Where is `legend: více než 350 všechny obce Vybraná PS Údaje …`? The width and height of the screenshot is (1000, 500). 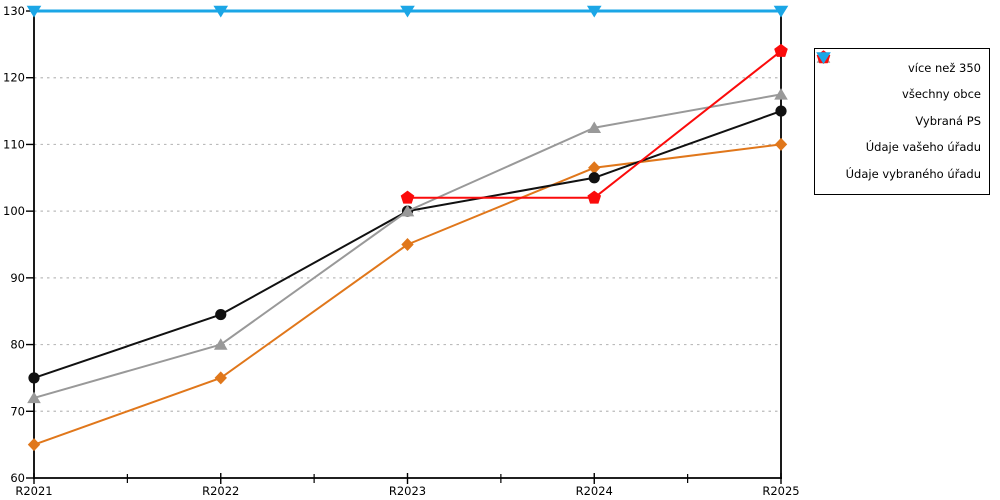 legend: více než 350 všechny obce Vybraná PS Údaje … is located at coordinates (902, 121).